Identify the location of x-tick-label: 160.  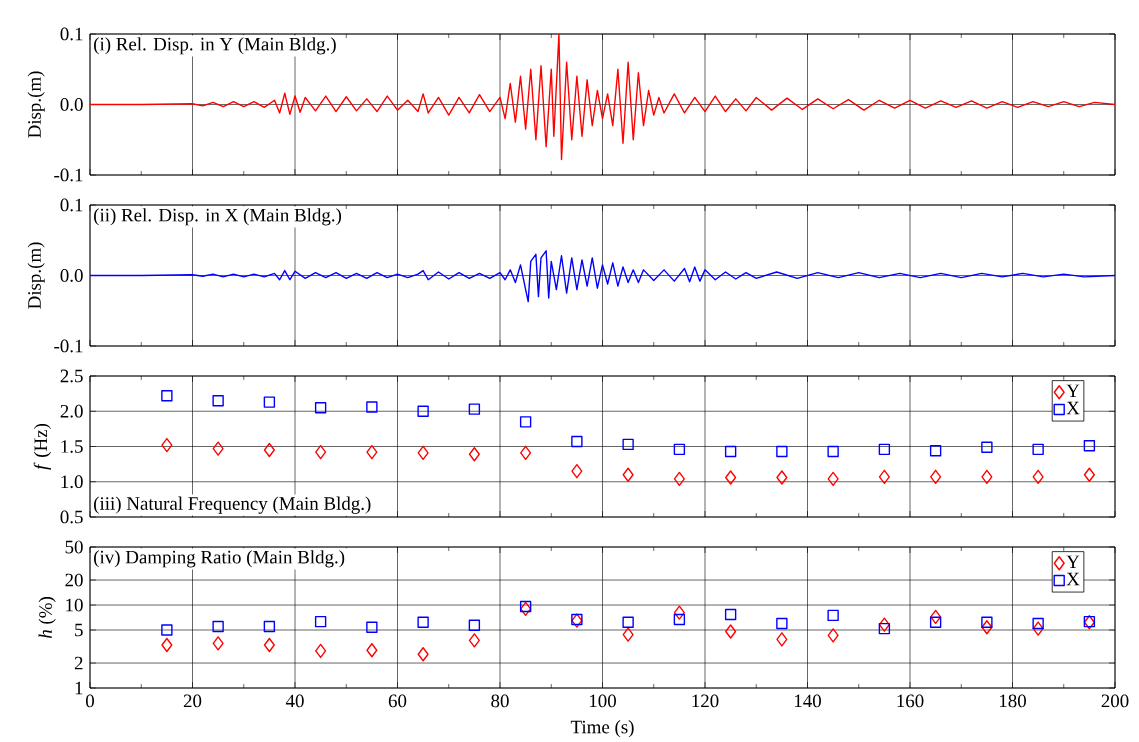
(910, 701).